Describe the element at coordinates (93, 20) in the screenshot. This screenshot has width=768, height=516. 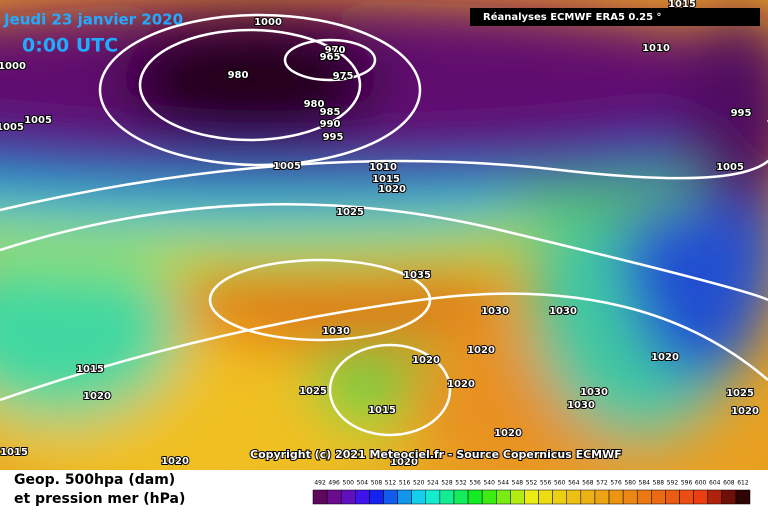
I see `map-date: Jeudi 23 janvier 2020` at that location.